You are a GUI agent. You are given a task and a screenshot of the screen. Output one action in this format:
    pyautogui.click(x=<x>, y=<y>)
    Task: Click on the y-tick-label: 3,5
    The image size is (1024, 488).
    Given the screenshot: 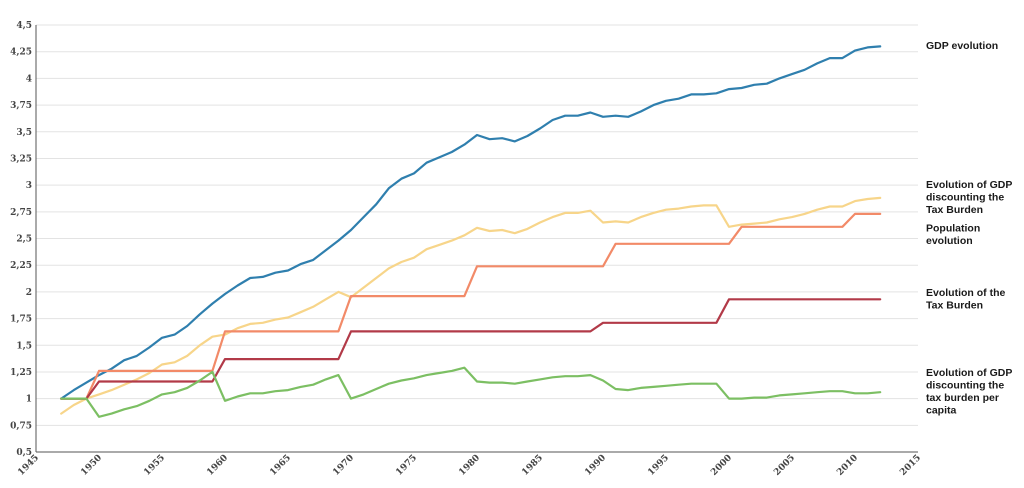 What is the action you would take?
    pyautogui.click(x=24, y=133)
    